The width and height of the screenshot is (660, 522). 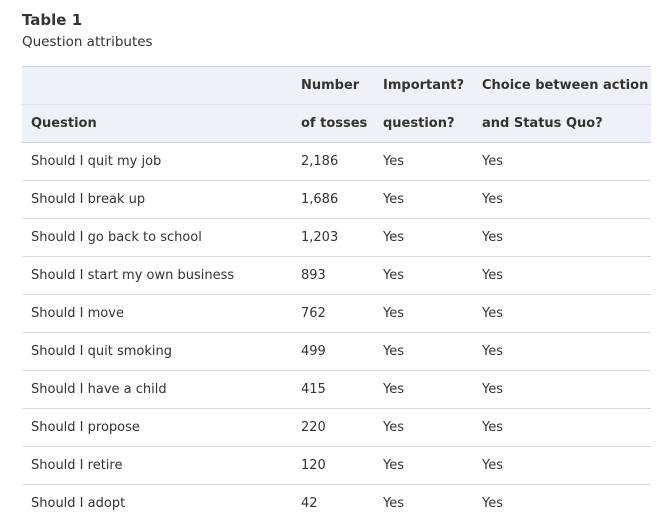 I want to click on table-label: Table 1, so click(x=52, y=20).